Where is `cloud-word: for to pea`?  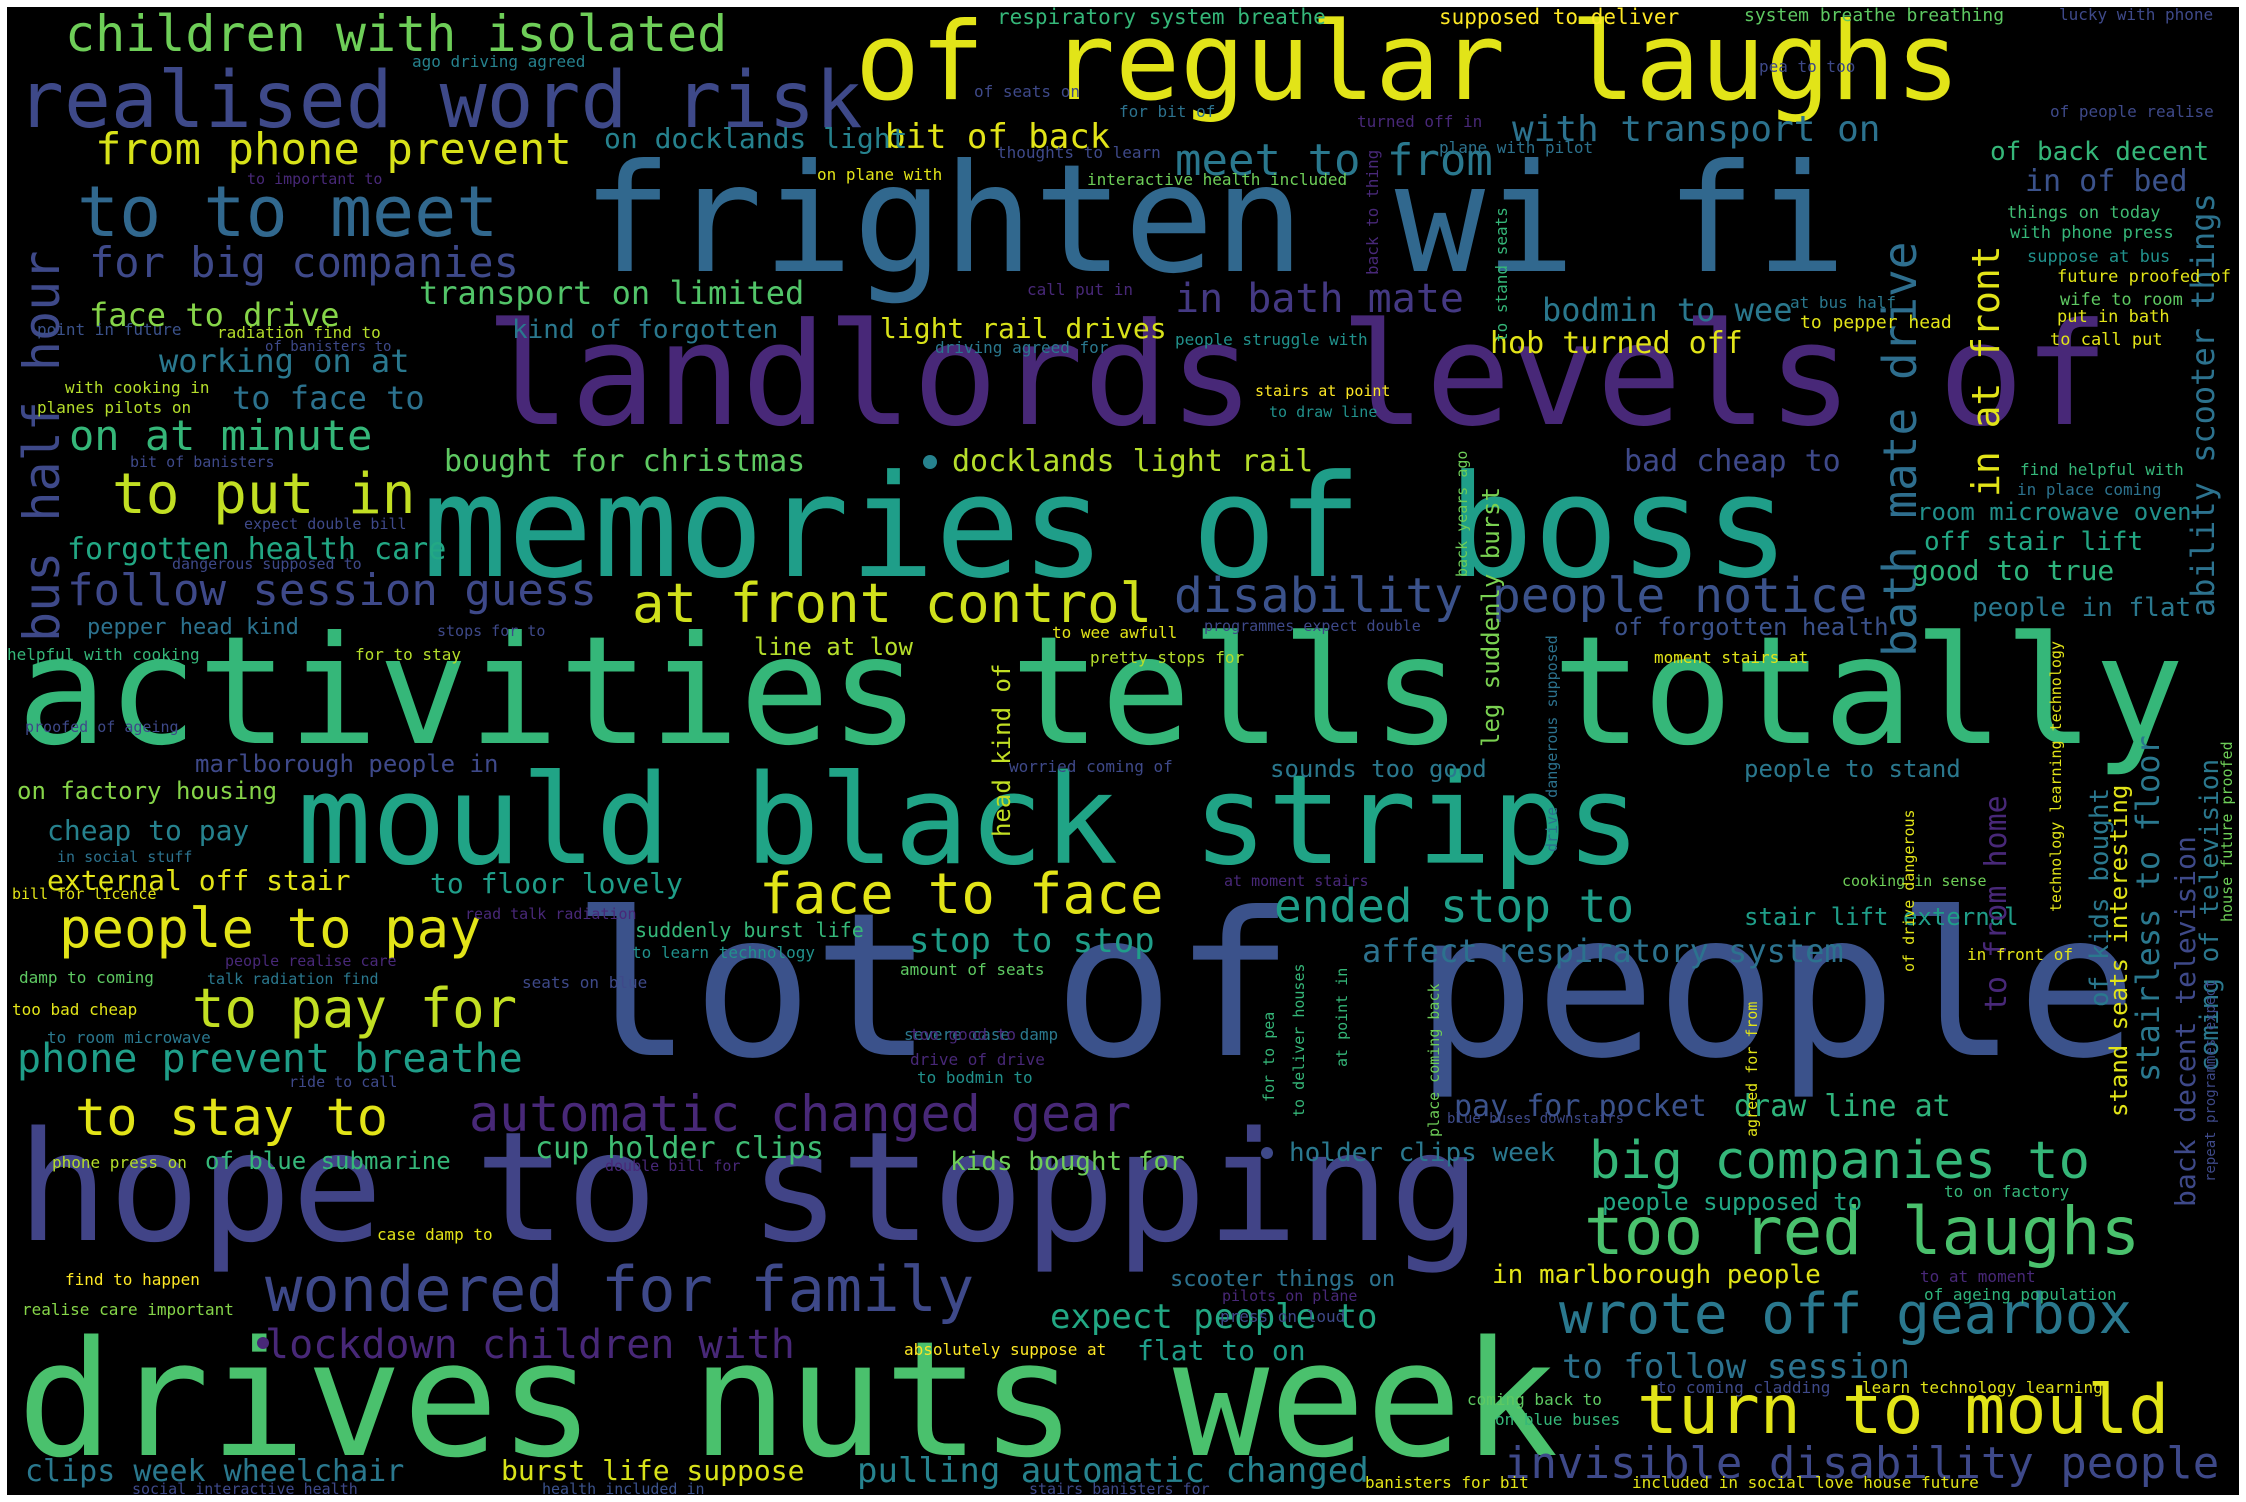 cloud-word: for to pea is located at coordinates (1269, 1056).